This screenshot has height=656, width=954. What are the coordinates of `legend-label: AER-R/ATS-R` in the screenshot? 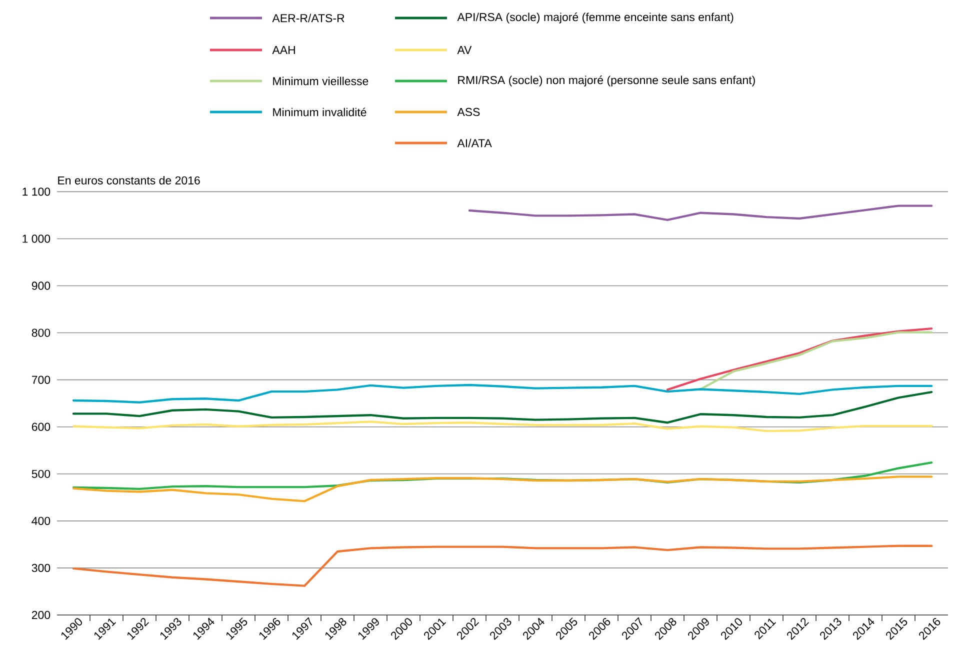 It's located at (308, 18).